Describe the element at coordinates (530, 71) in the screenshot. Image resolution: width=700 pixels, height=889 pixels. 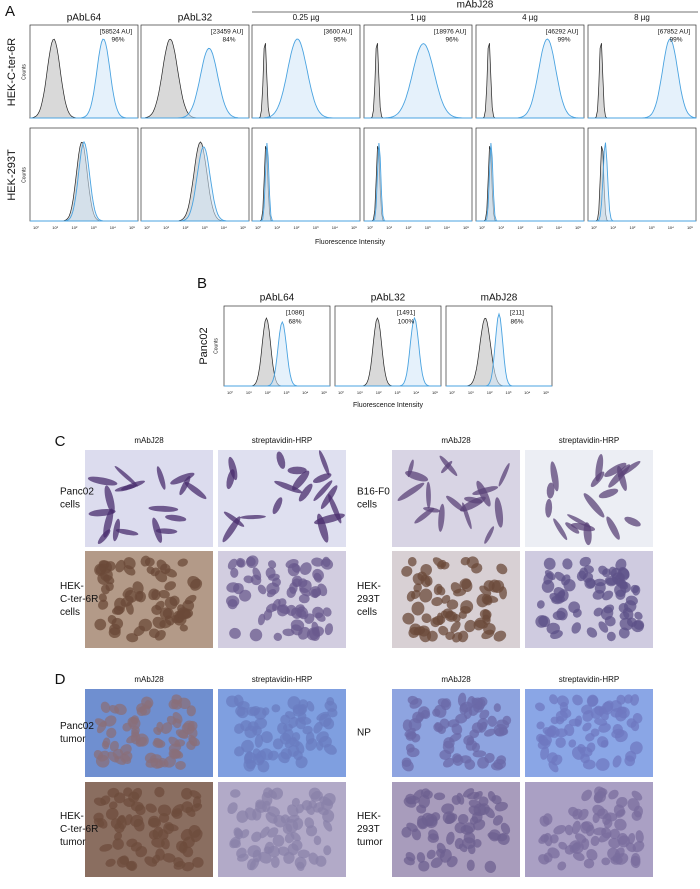
I see `histogram-frame` at that location.